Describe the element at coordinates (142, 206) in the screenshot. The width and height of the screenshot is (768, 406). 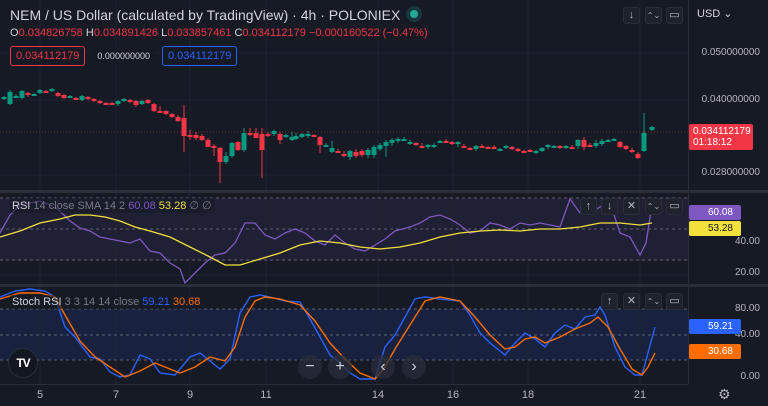
I see `rsi-value: 60.08` at that location.